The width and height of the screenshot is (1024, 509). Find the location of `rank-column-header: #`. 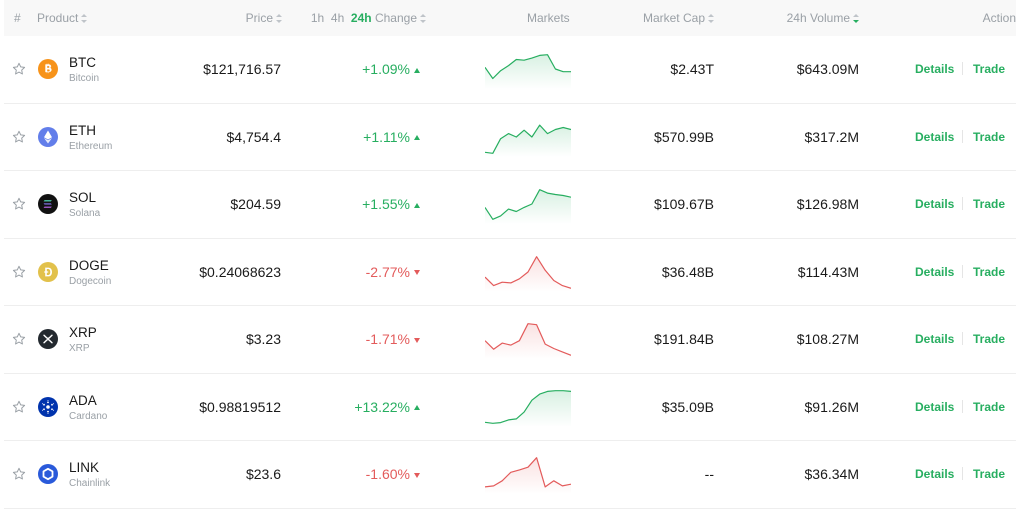

rank-column-header: # is located at coordinates (17, 18).